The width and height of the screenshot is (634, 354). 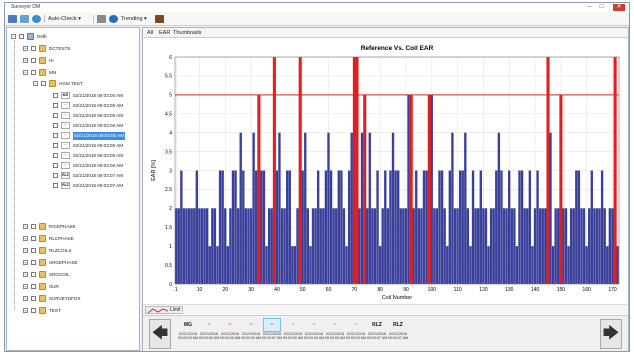 What do you see at coordinates (101, 19) in the screenshot?
I see `tools-icon` at bounding box center [101, 19].